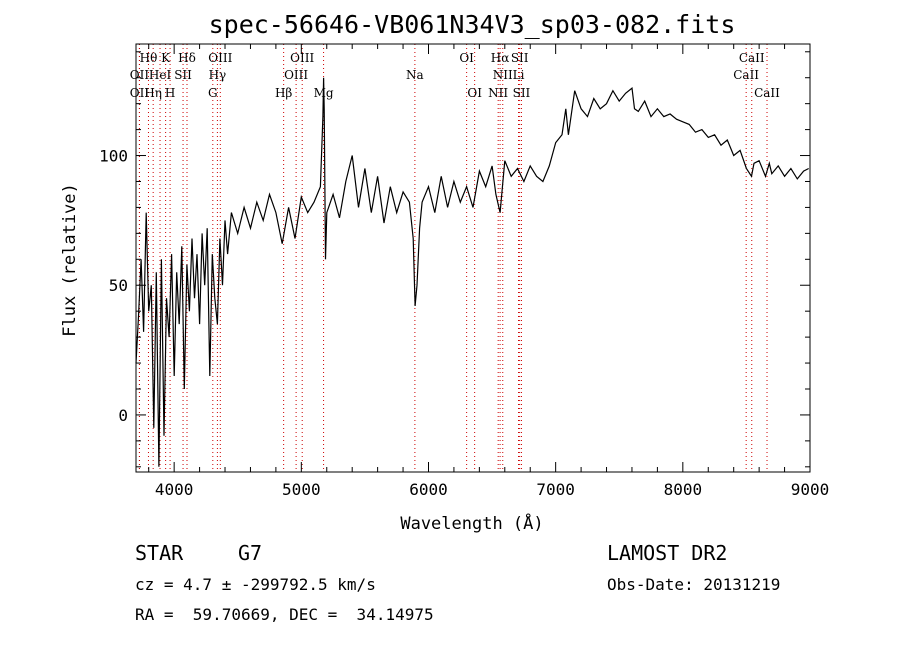  Describe the element at coordinates (667, 553) in the screenshot. I see `survey-name: LAMOST DR2` at that location.